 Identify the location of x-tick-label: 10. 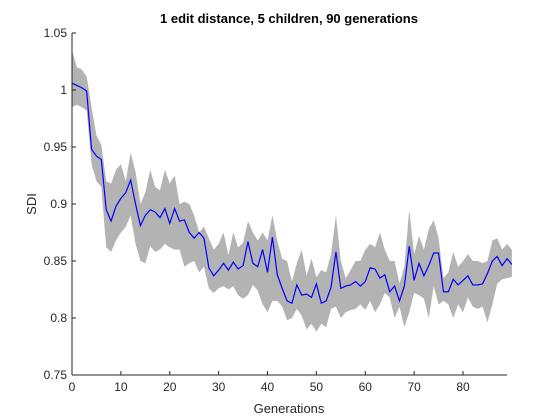
(121, 387).